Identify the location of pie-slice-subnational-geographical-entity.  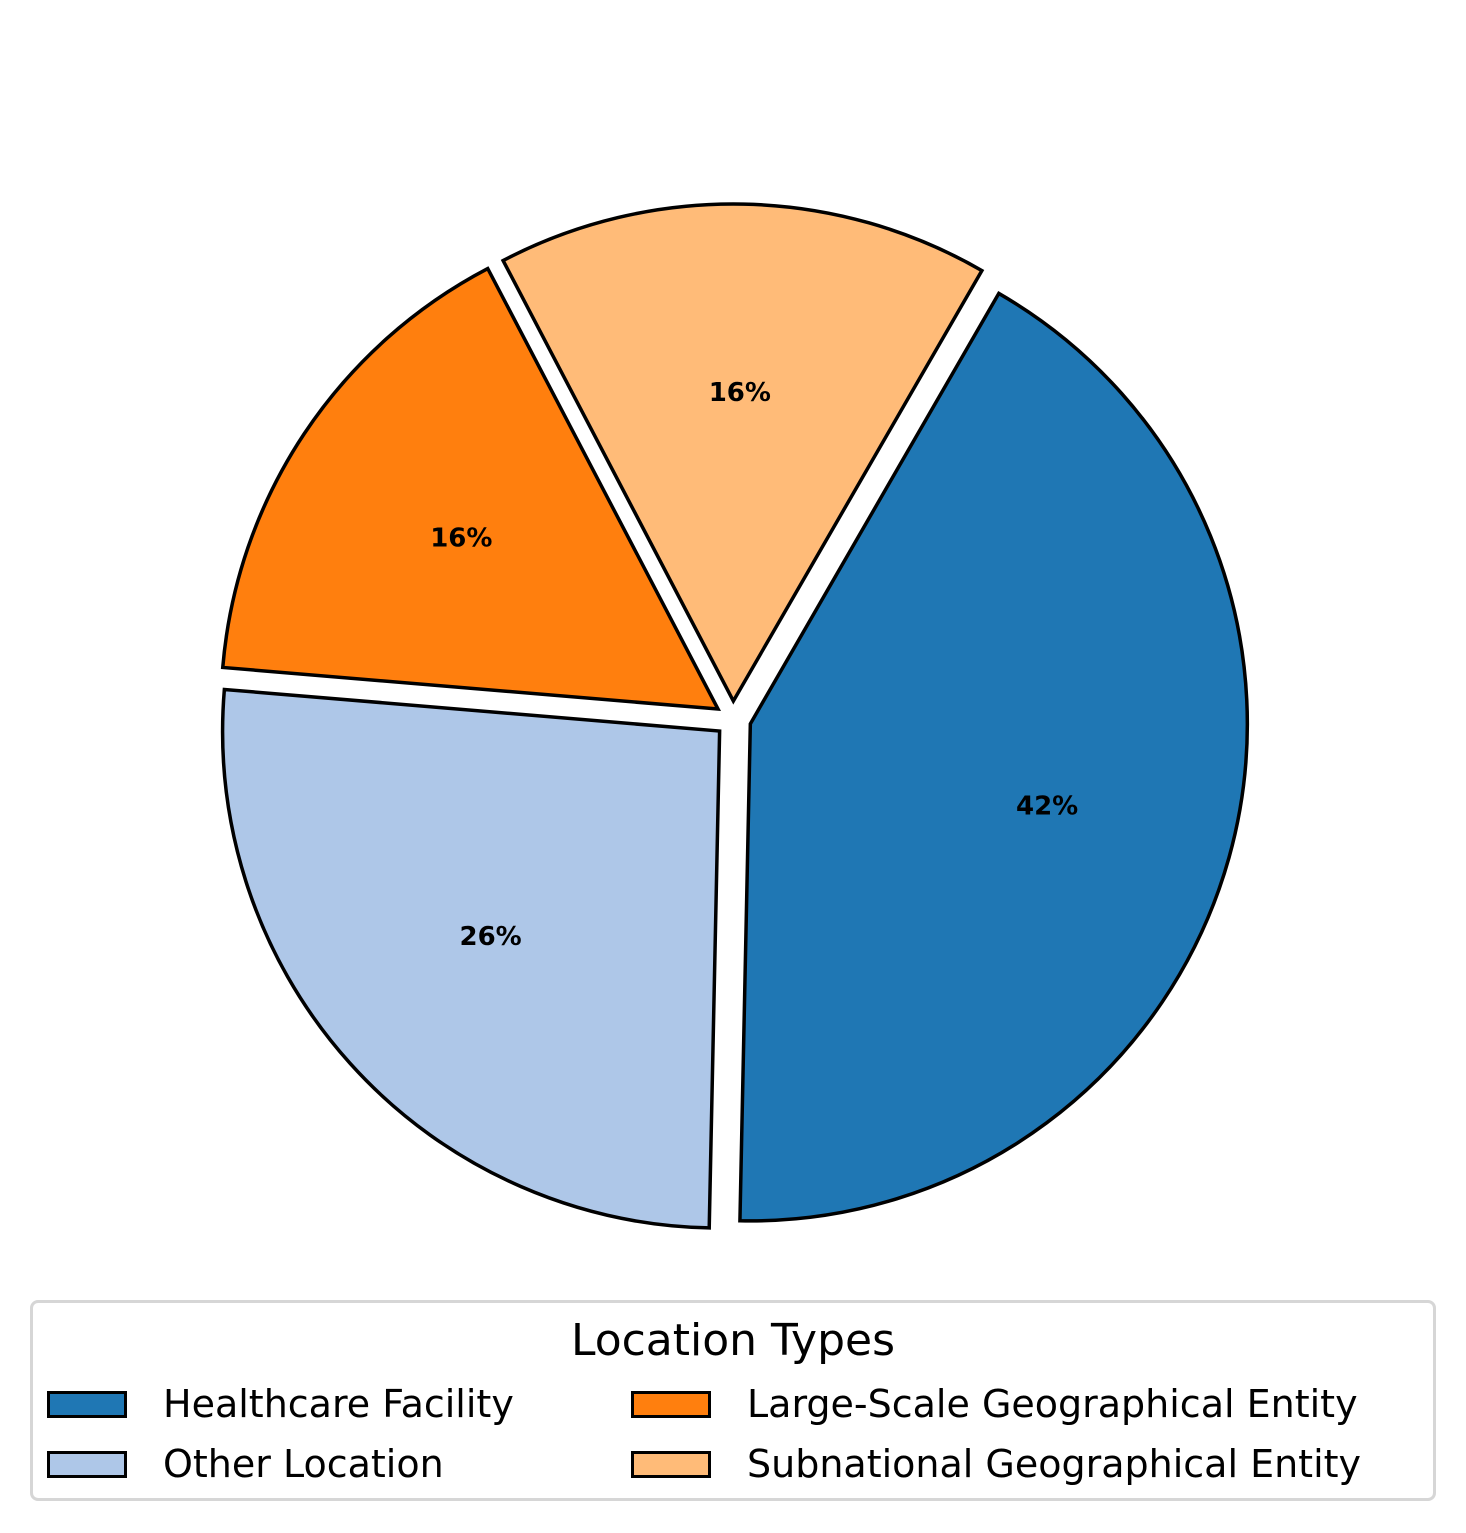
(742, 453).